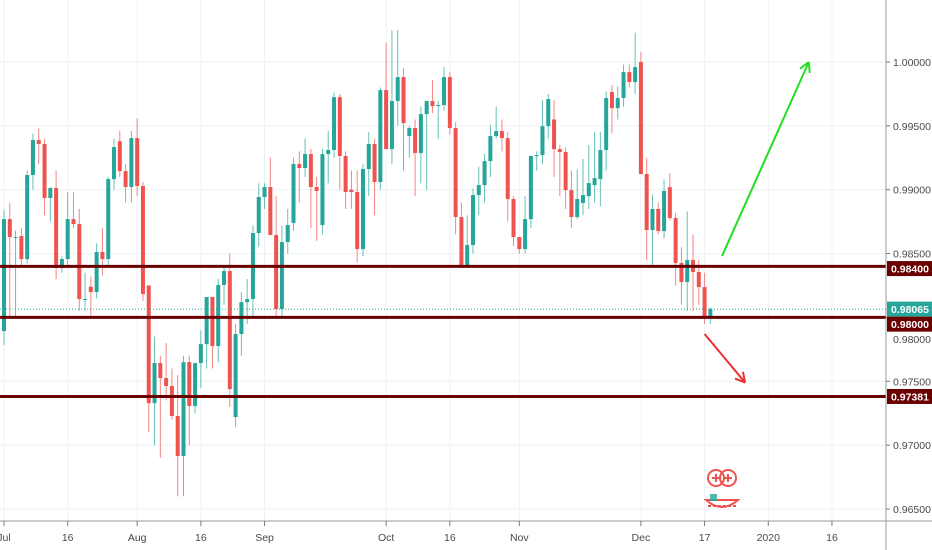 The image size is (932, 550). What do you see at coordinates (909, 309) in the screenshot?
I see `current-price-label-bg` at bounding box center [909, 309].